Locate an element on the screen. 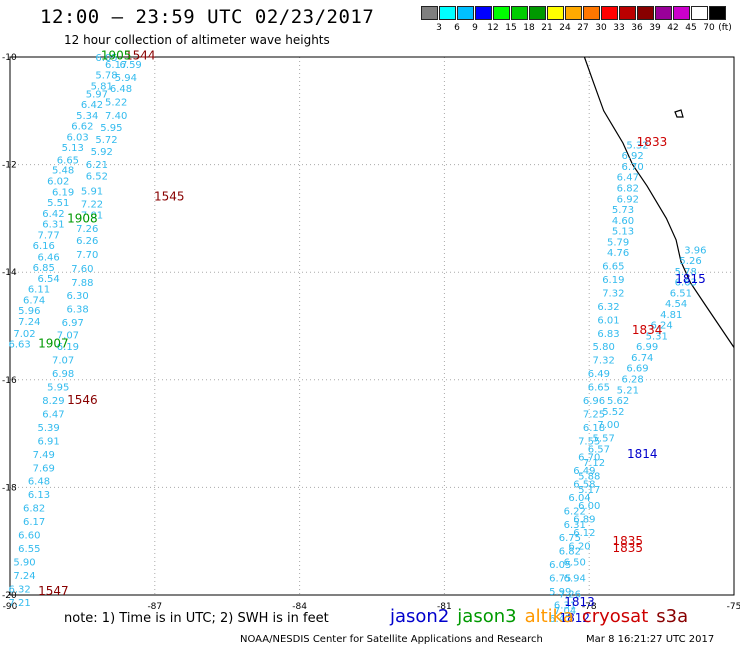  scale-unit: (ft) is located at coordinates (725, 28).